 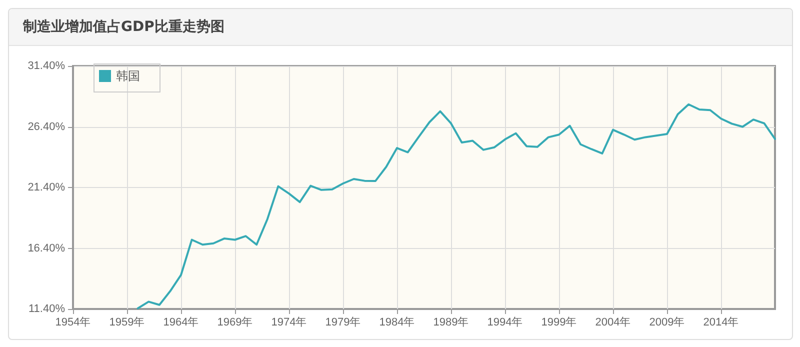 I want to click on chart-title: 制造业增加值占GDP比重走势图, so click(x=400, y=27).